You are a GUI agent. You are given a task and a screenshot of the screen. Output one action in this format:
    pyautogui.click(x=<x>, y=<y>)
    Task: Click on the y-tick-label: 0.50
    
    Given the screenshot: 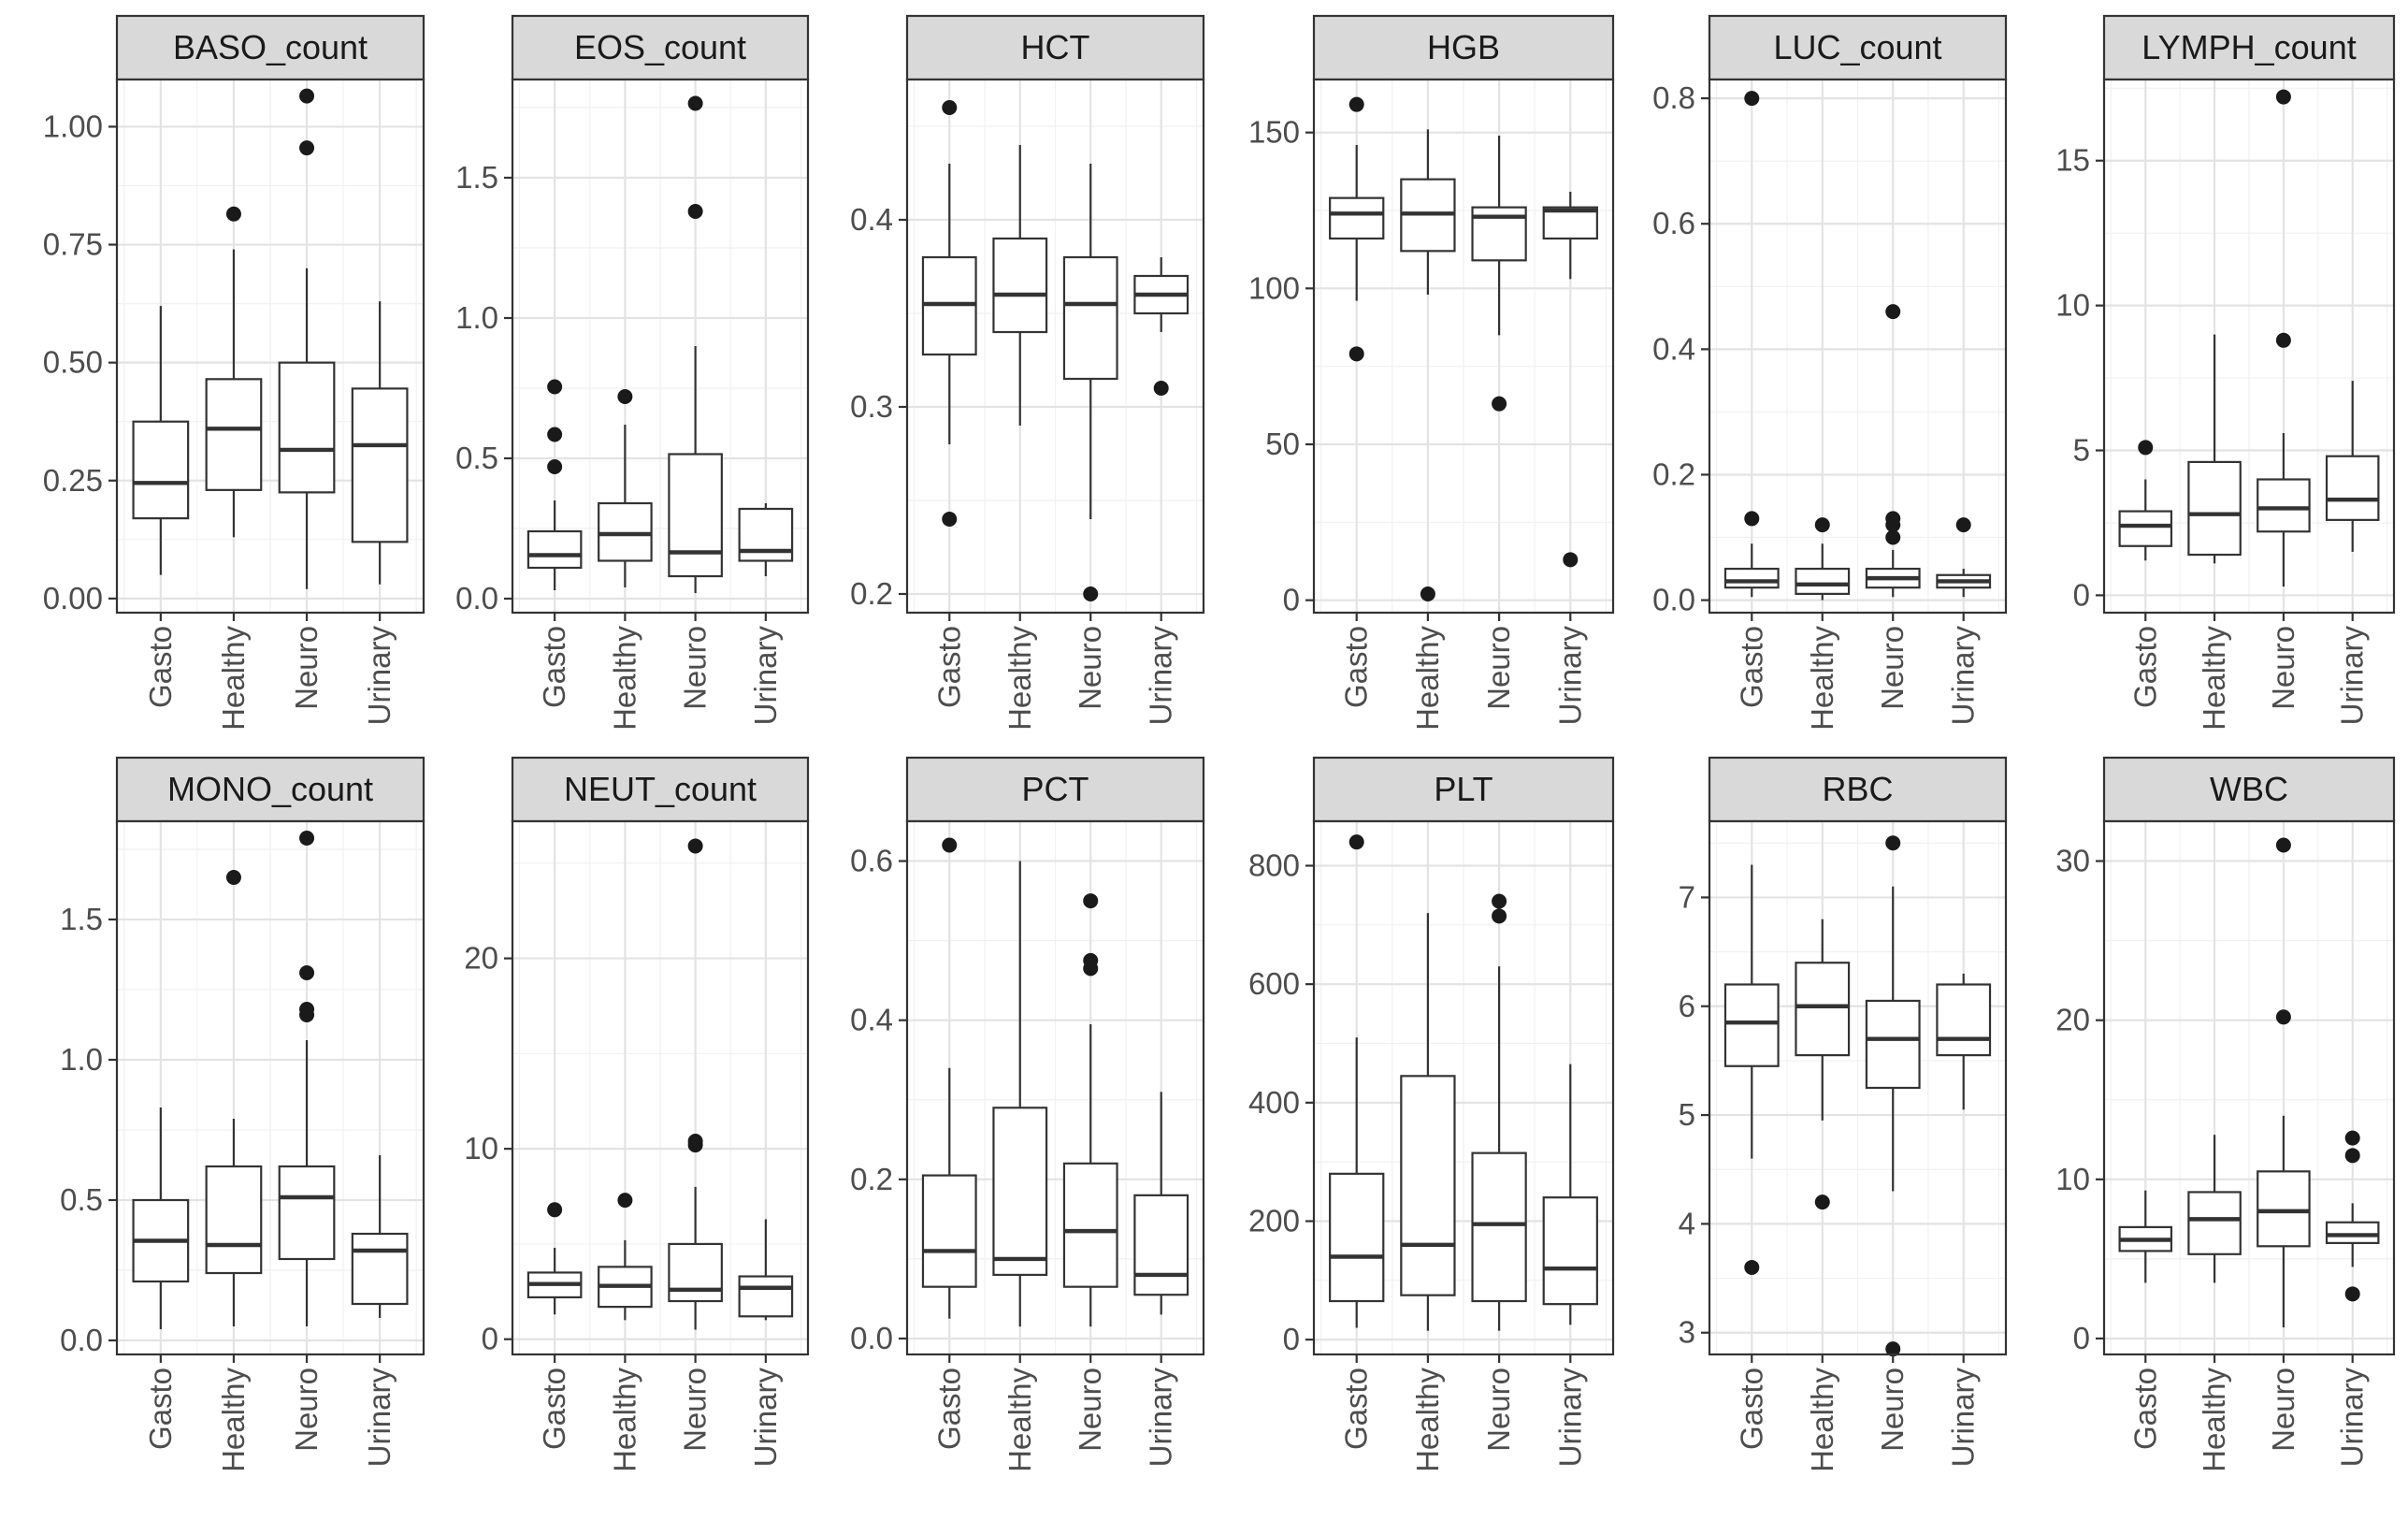 What is the action you would take?
    pyautogui.click(x=73, y=362)
    